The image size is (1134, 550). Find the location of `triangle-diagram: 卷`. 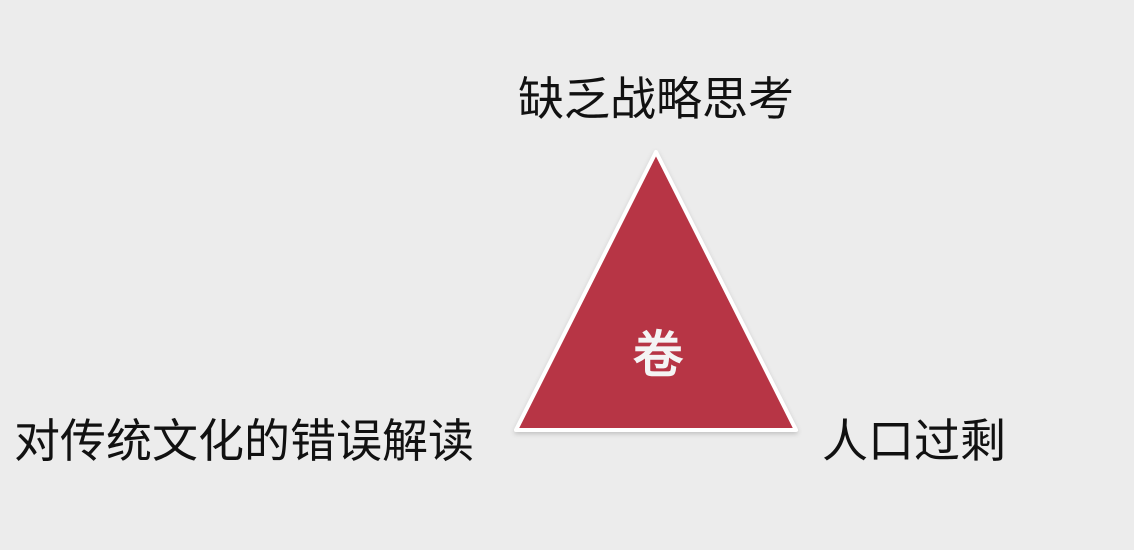

triangle-diagram: 卷 is located at coordinates (656, 291).